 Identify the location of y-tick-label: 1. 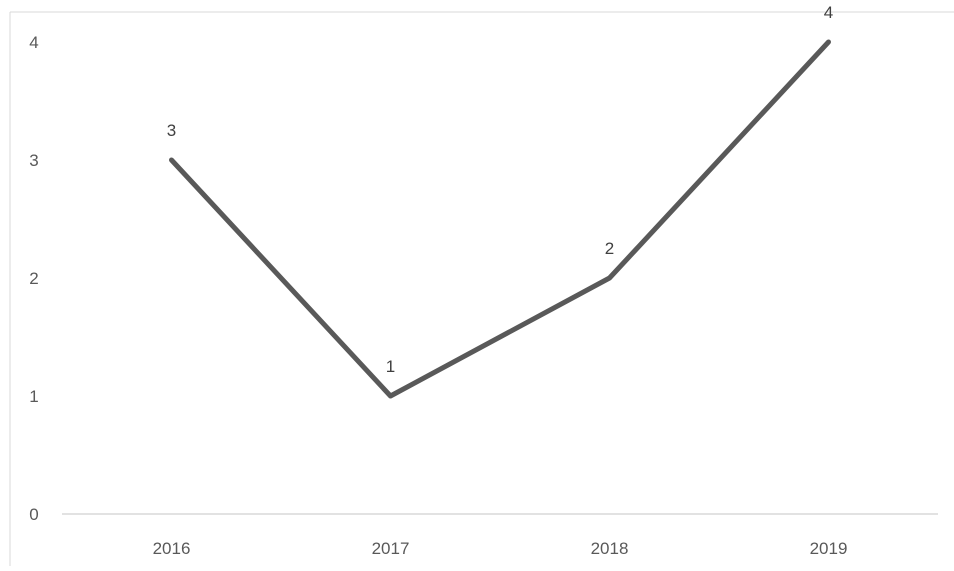
(33, 396).